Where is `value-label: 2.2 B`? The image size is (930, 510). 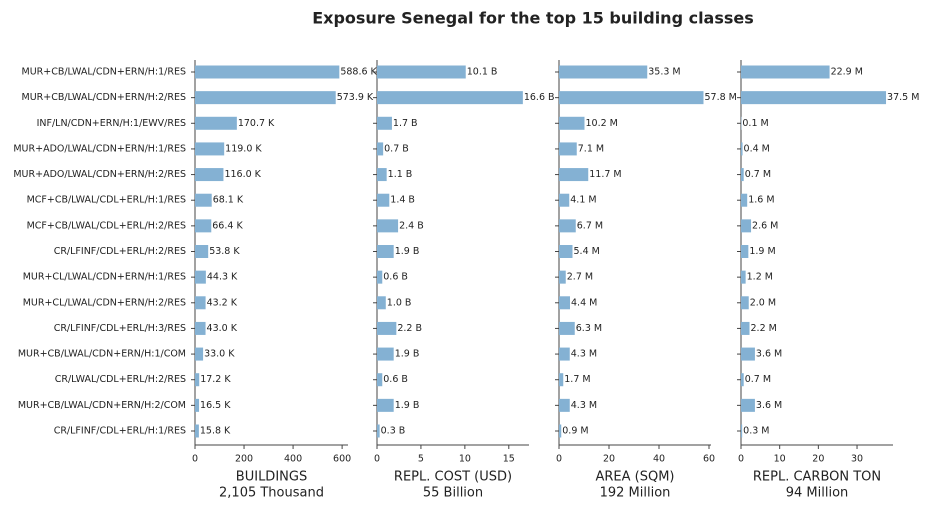 value-label: 2.2 B is located at coordinates (409, 328).